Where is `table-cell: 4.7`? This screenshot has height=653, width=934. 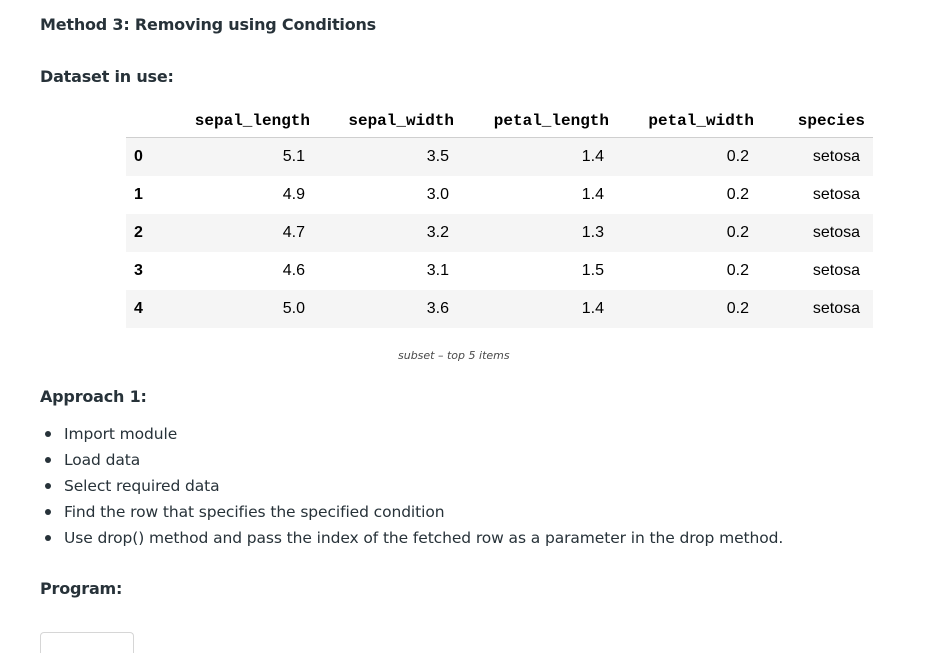
table-cell: 4.7 is located at coordinates (293, 232).